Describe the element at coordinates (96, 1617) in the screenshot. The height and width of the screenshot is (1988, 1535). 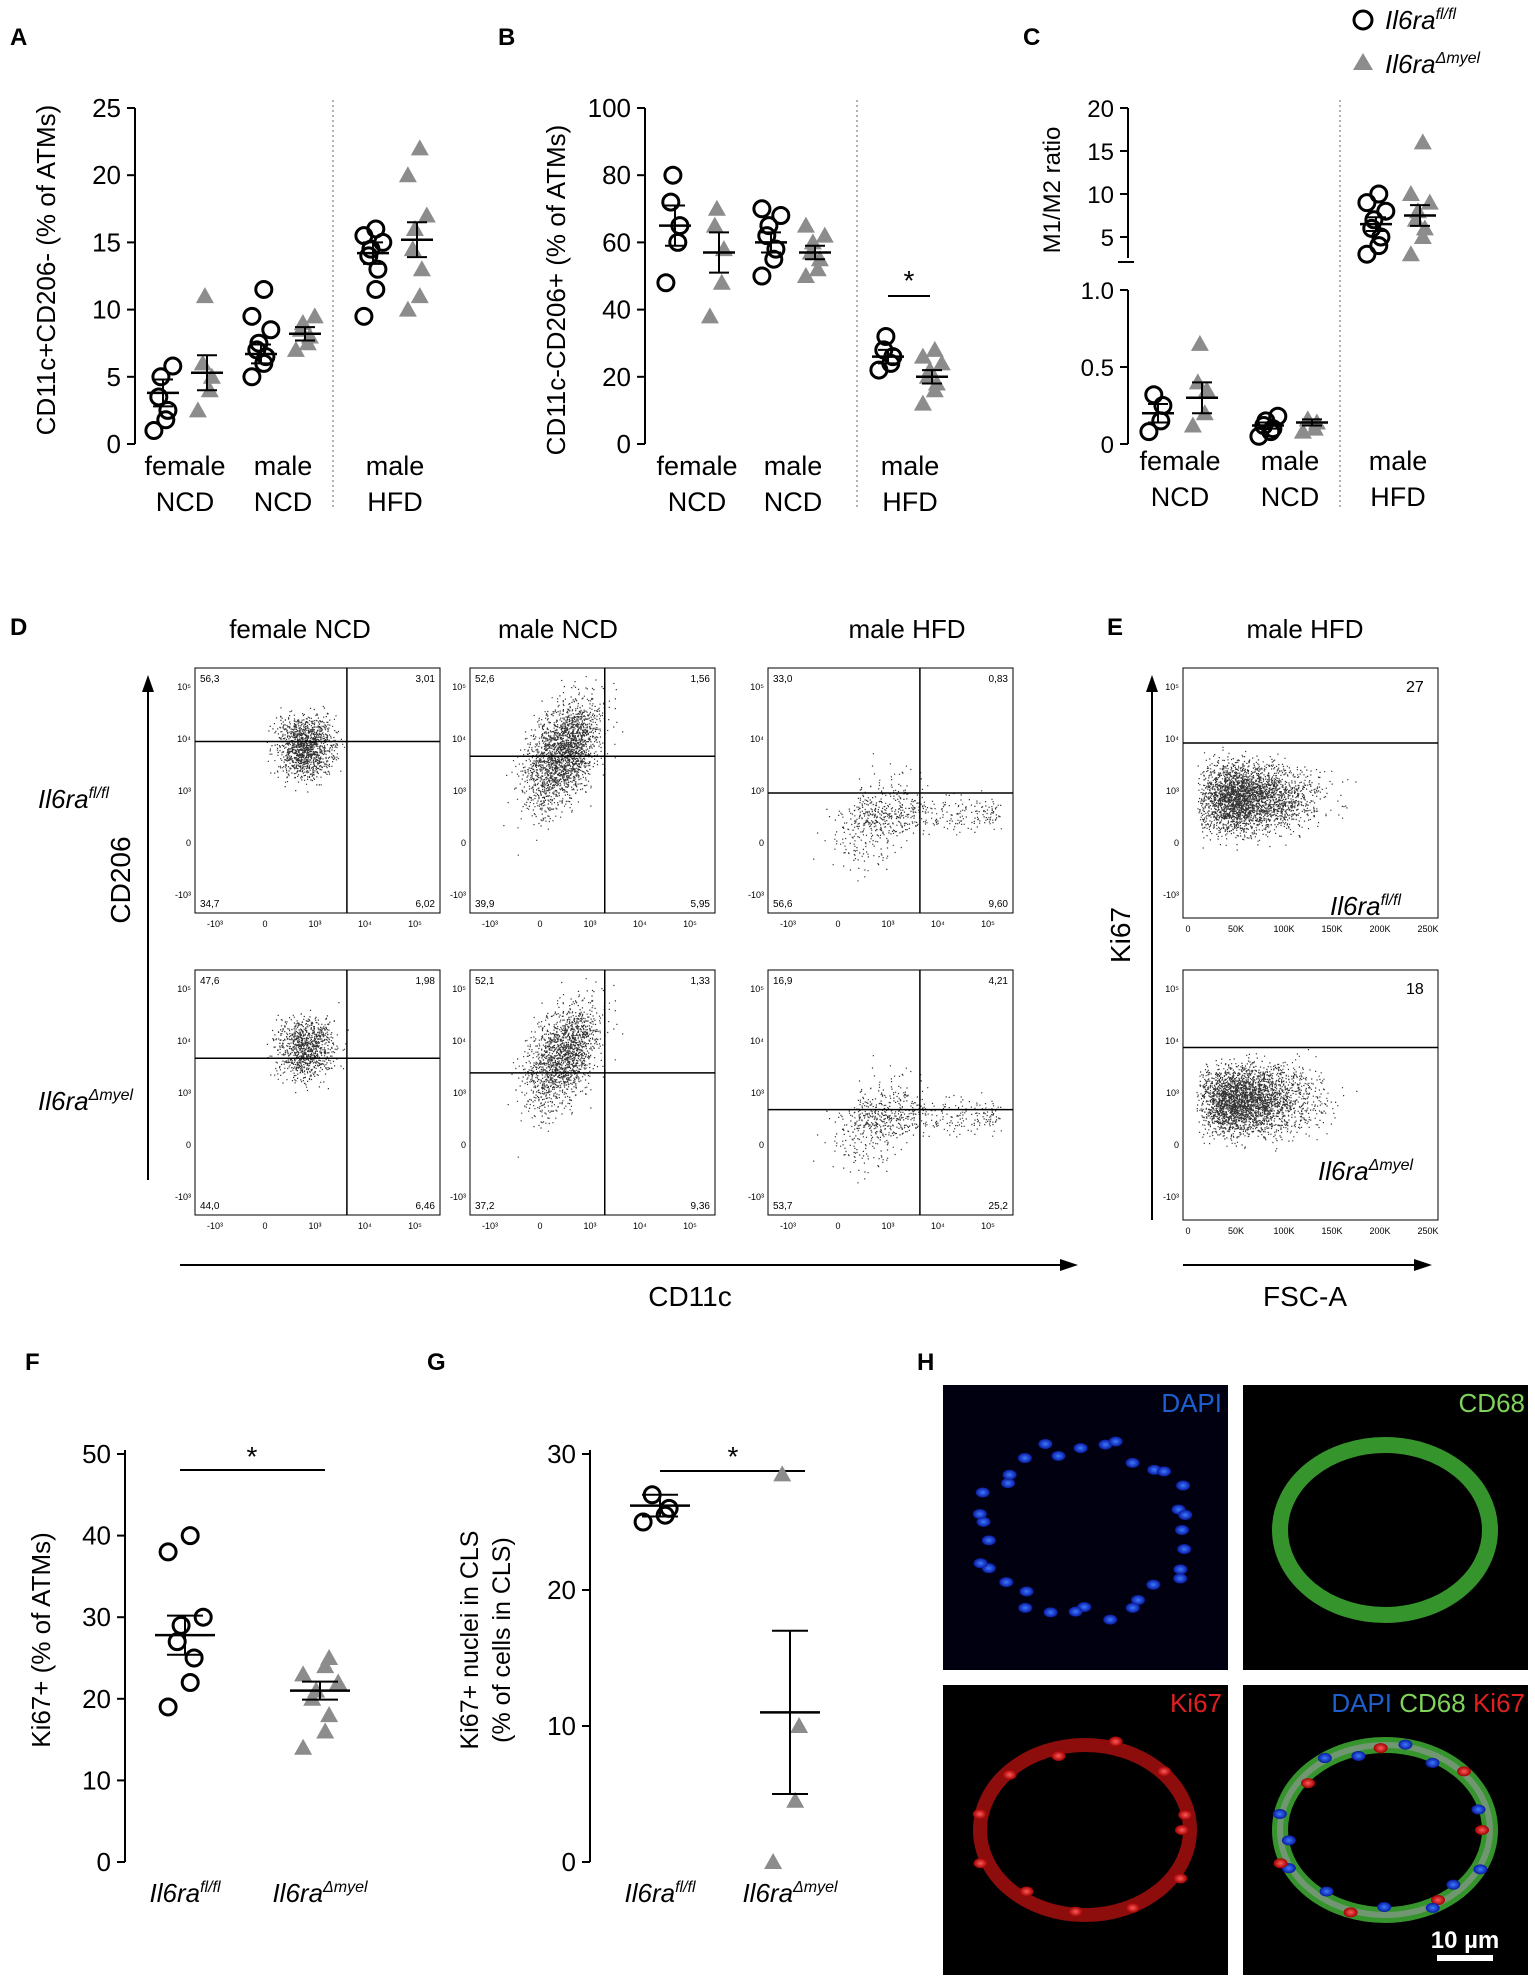
I see `f-ytick-label: 30` at that location.